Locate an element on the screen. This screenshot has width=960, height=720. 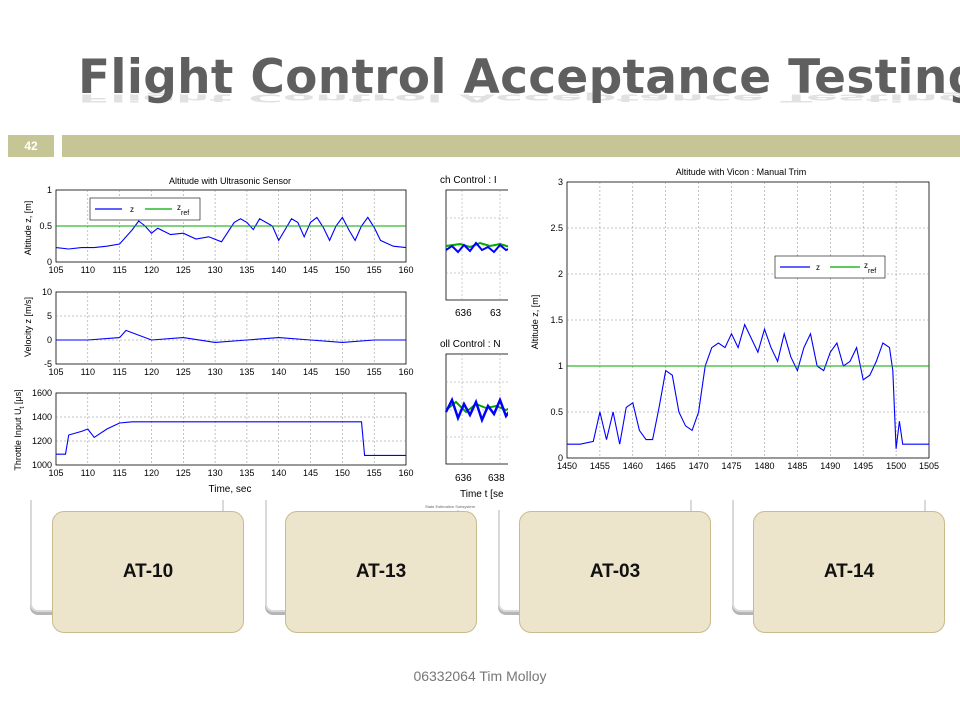
left-altitude-ytick: 0 is located at coordinates (49, 262).